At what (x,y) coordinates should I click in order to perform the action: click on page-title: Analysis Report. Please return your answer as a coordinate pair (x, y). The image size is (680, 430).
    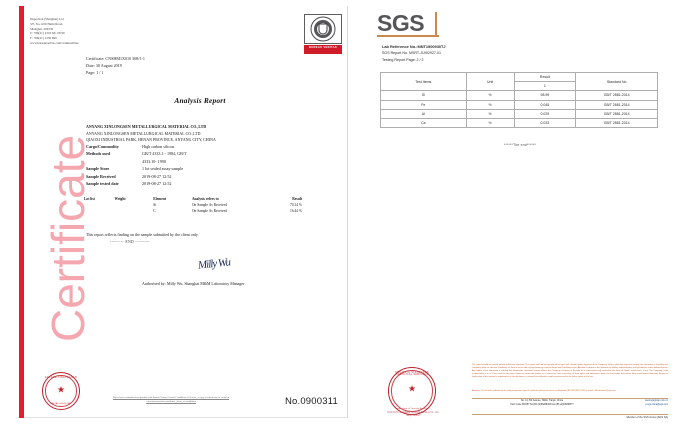
    Looking at the image, I should click on (200, 100).